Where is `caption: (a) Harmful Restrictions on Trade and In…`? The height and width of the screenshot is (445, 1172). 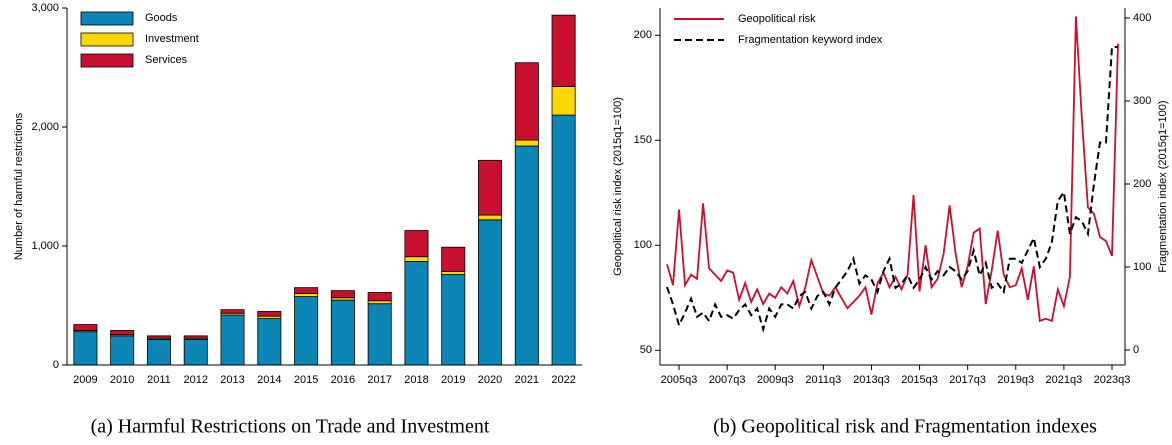 caption: (a) Harmful Restrictions on Trade and In… is located at coordinates (290, 427).